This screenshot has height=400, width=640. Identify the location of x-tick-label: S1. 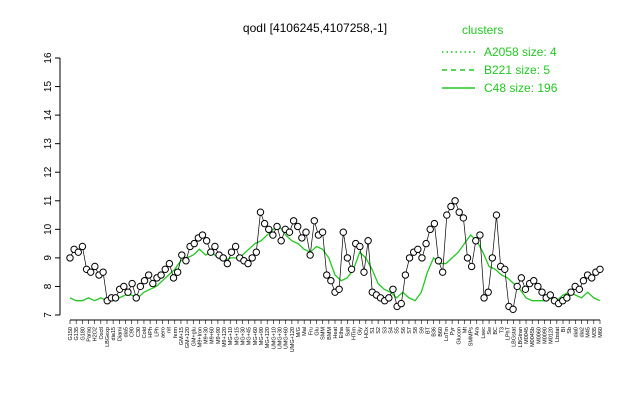
(373, 330).